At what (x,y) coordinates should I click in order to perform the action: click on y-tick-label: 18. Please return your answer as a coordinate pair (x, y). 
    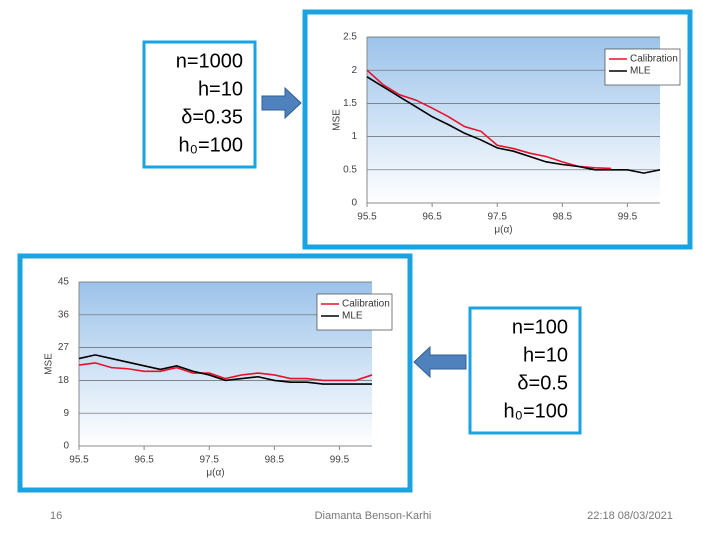
    Looking at the image, I should click on (64, 380).